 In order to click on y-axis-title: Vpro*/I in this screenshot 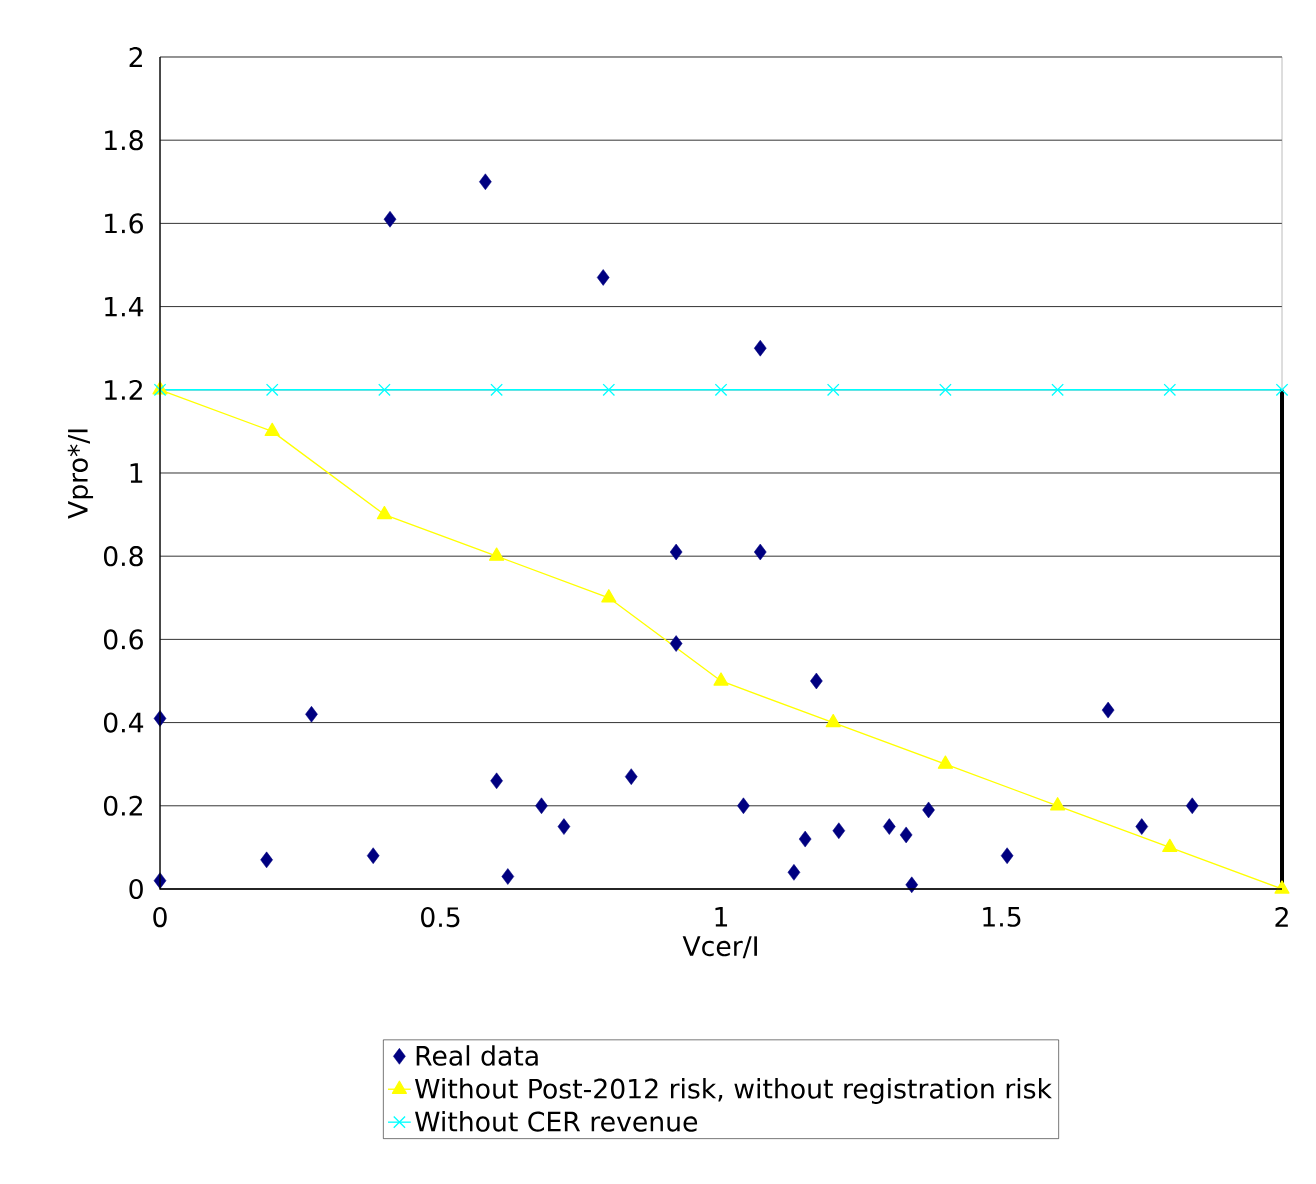, I will do `click(80, 474)`.